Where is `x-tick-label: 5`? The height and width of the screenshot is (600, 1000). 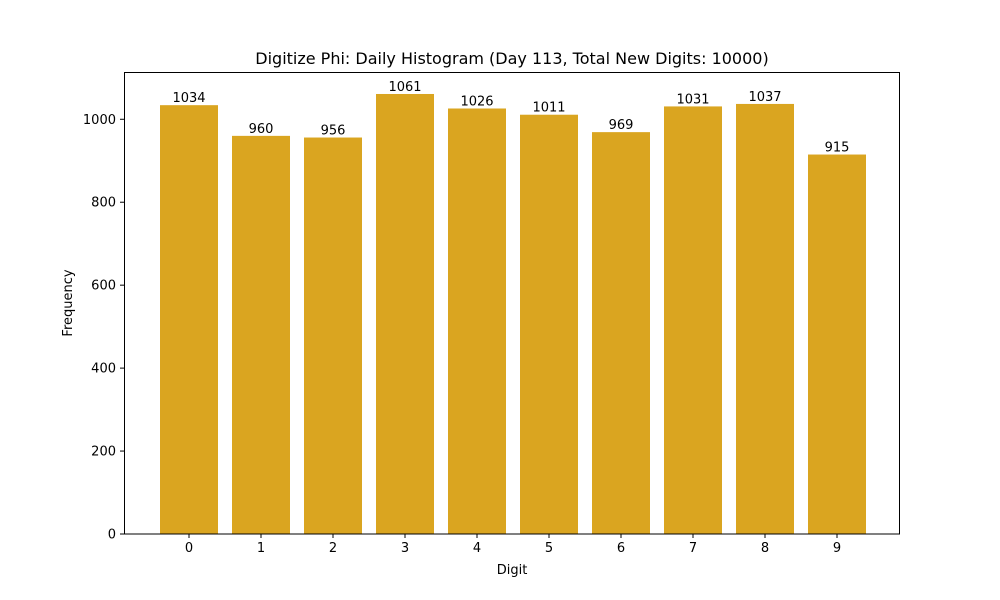
x-tick-label: 5 is located at coordinates (549, 548).